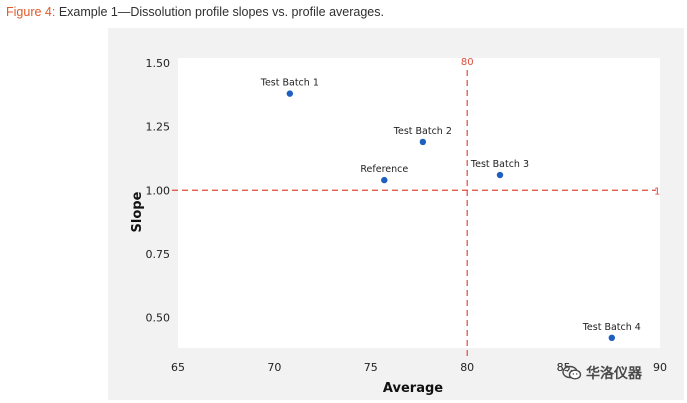 The height and width of the screenshot is (403, 687). I want to click on wechat-icon, so click(572, 372).